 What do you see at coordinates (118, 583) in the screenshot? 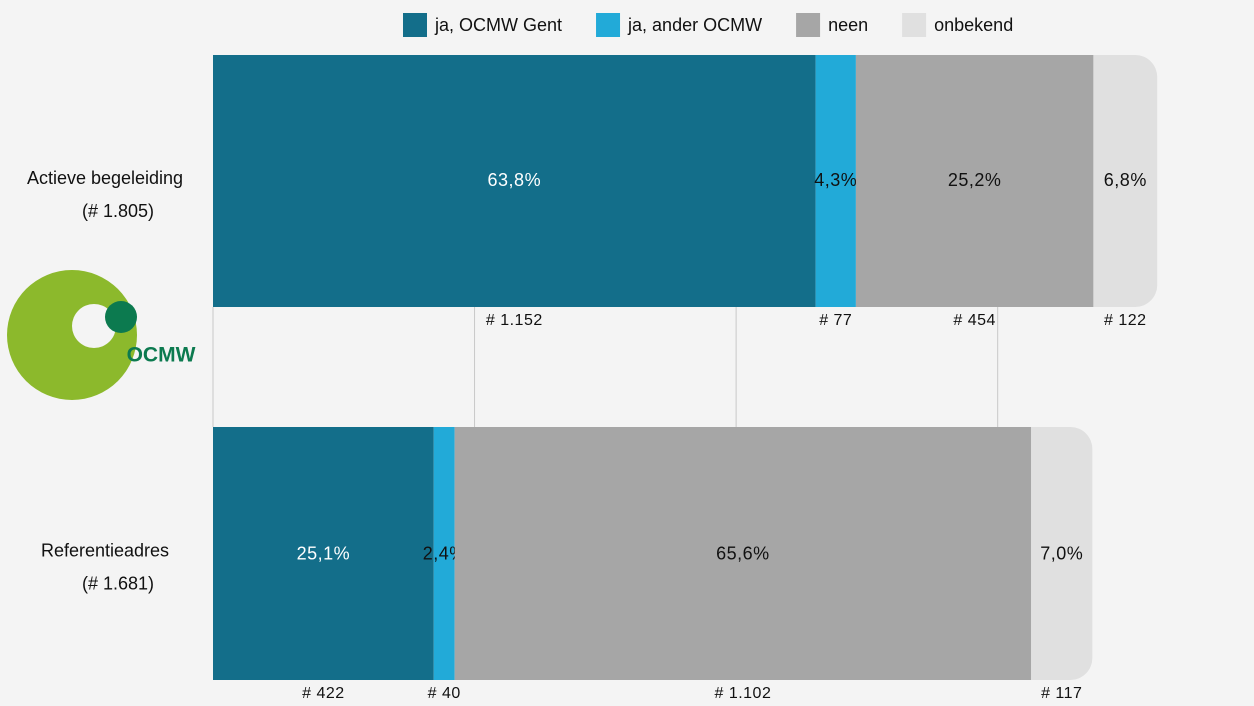
I see `category-count: (# 1.681)` at bounding box center [118, 583].